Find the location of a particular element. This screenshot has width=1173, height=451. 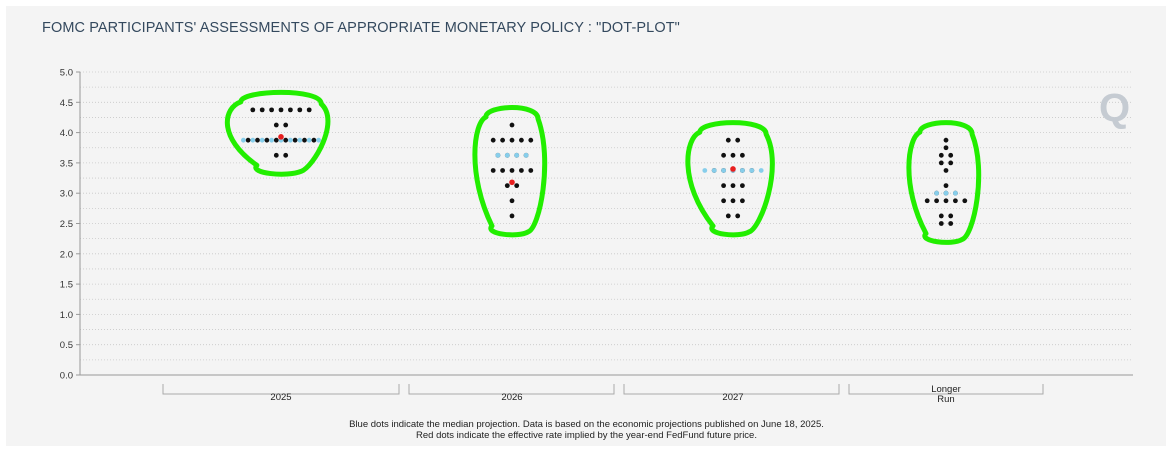

y-tick-label: 2.0 is located at coordinates (66, 254).